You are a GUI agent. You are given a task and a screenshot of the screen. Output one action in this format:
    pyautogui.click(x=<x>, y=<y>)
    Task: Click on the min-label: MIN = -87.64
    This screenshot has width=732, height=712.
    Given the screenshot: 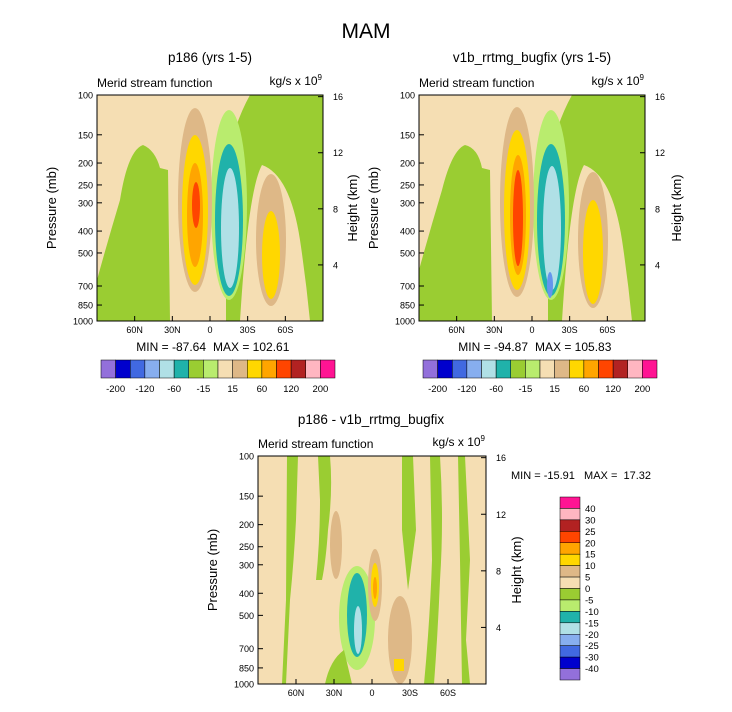 What is the action you would take?
    pyautogui.click(x=171, y=347)
    